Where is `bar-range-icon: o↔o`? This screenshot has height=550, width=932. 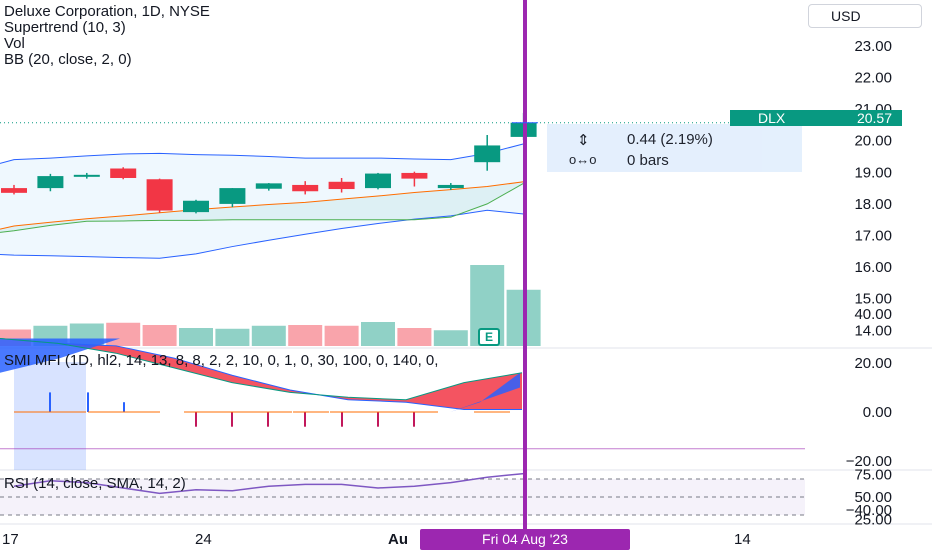 bar-range-icon: o↔o is located at coordinates (583, 159).